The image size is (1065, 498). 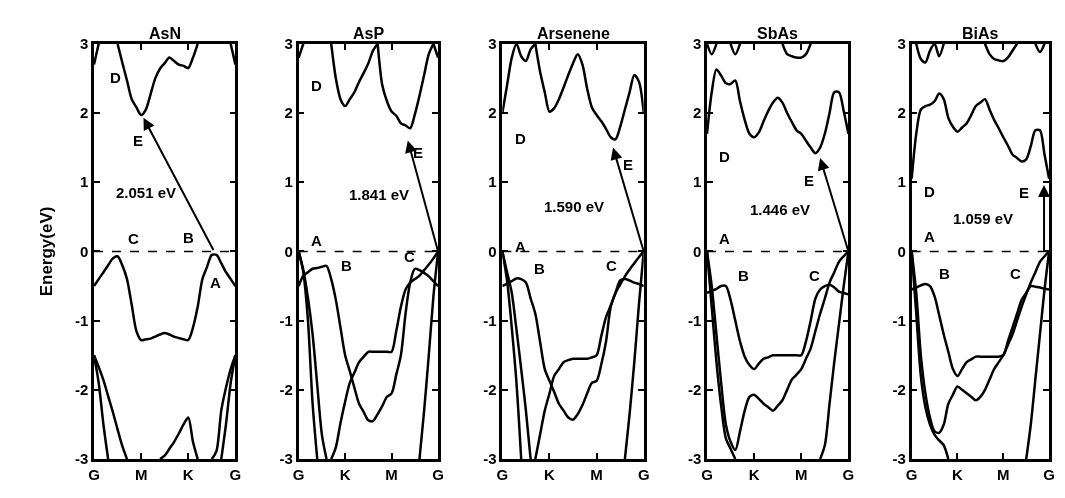 I want to click on chart-title: BiAs, so click(x=980, y=33).